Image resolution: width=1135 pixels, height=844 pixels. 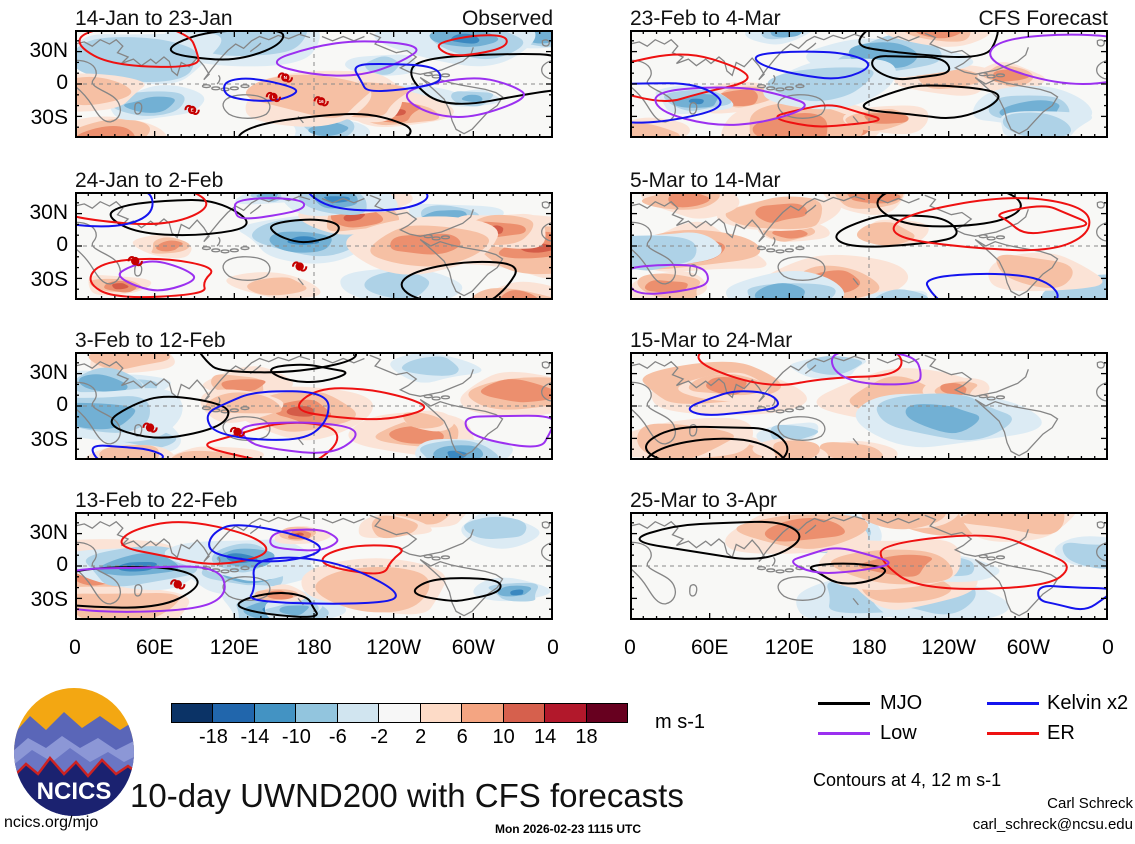 I want to click on storm-icon: L, so click(x=273, y=97).